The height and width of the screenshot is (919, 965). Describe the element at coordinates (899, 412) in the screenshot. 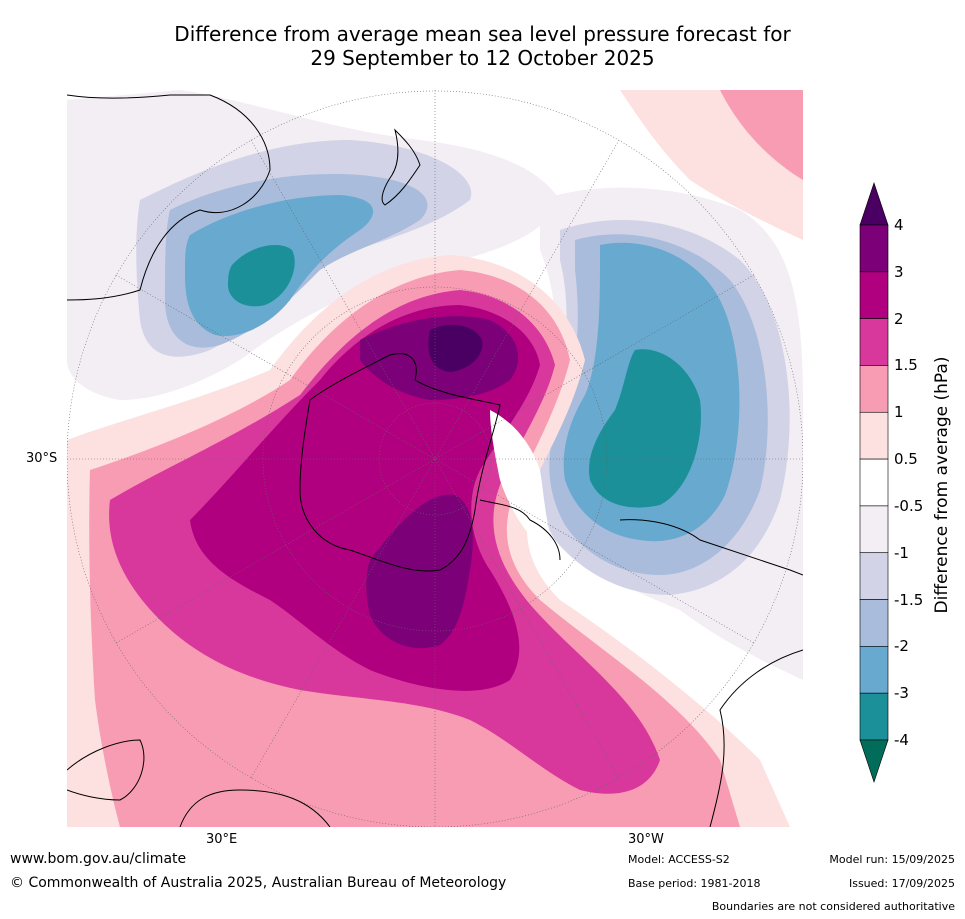

I see `colorbar-tick-label: 1` at that location.